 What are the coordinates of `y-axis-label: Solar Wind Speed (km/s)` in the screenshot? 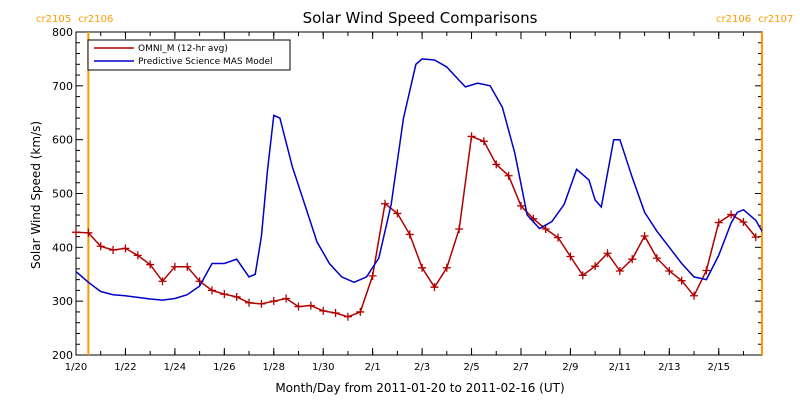 It's located at (36, 195).